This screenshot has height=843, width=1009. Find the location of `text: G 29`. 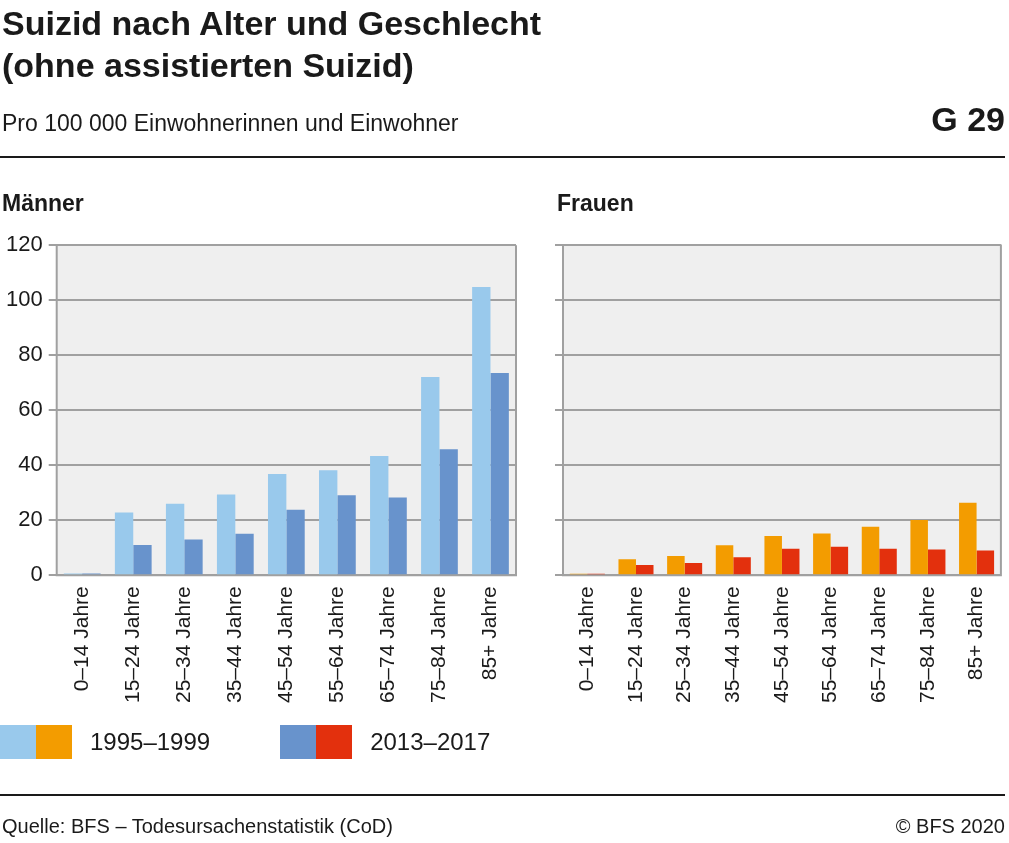

text: G 29 is located at coordinates (968, 119).